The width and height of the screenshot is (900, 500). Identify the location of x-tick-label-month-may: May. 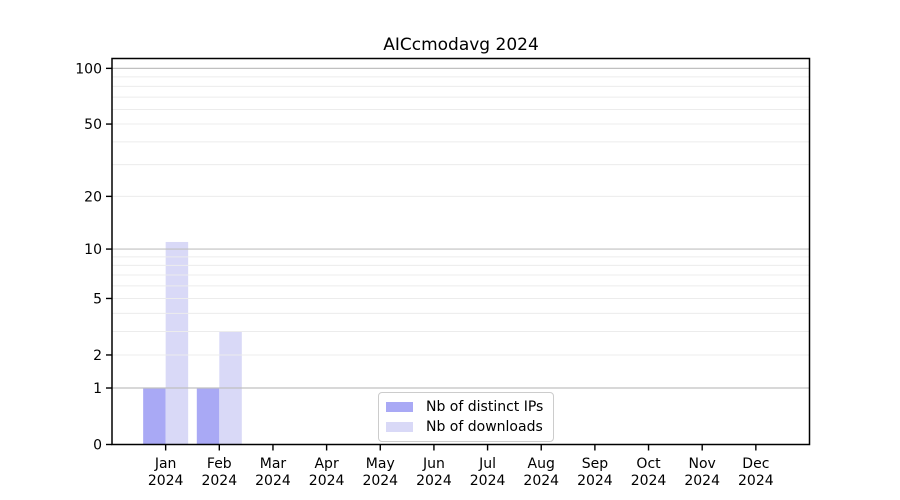
(380, 464).